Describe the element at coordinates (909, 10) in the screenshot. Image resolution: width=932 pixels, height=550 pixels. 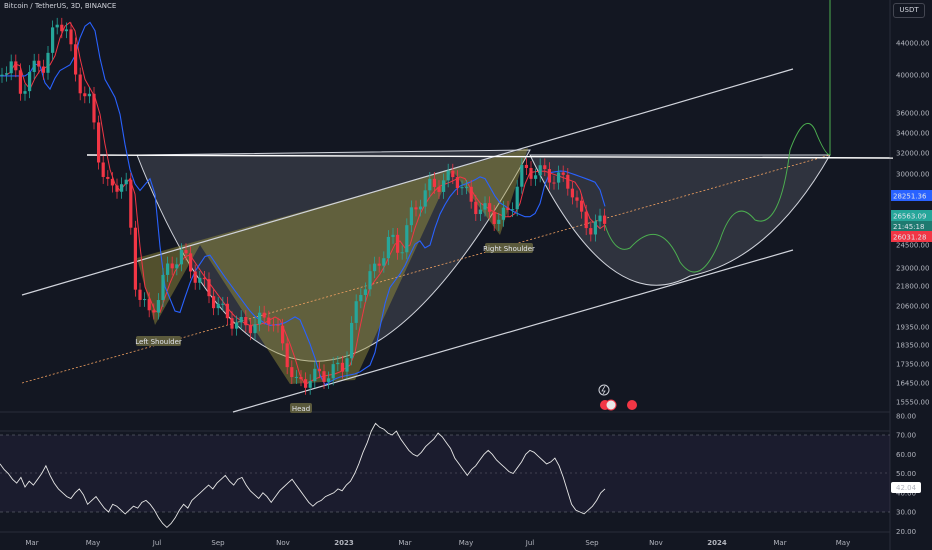
I see `currency-button: USDT` at that location.